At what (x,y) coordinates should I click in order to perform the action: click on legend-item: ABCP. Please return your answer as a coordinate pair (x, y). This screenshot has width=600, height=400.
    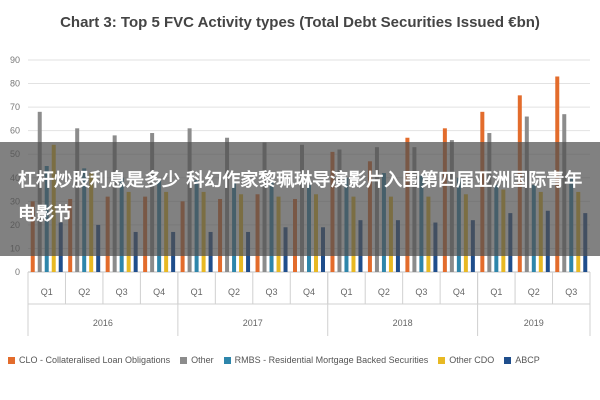
    Looking at the image, I should click on (522, 360).